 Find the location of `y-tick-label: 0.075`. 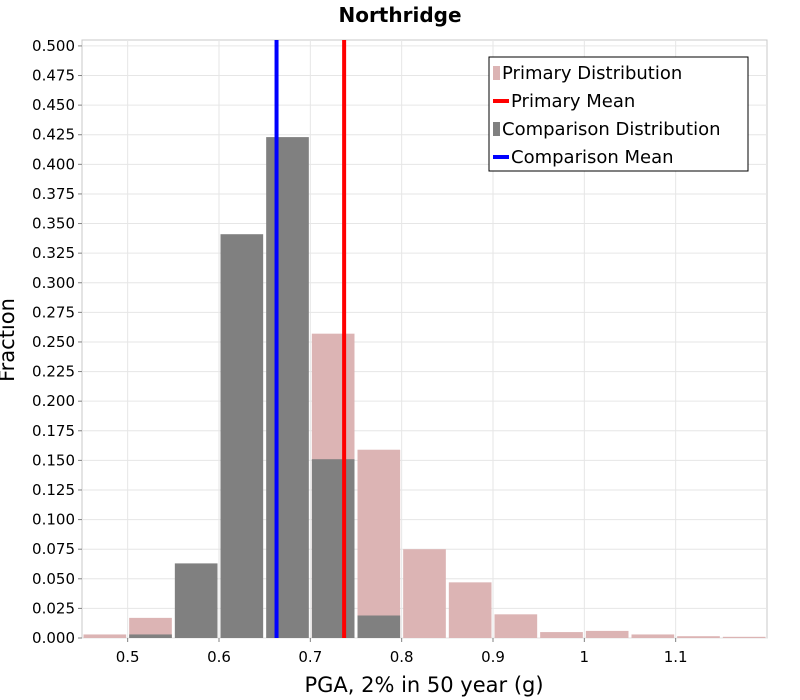

y-tick-label: 0.075 is located at coordinates (53, 549).